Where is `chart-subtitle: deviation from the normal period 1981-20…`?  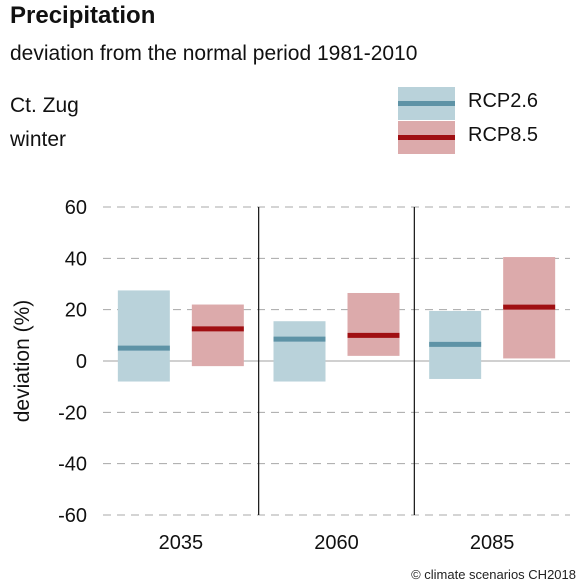
chart-subtitle: deviation from the normal period 1981-20… is located at coordinates (214, 53).